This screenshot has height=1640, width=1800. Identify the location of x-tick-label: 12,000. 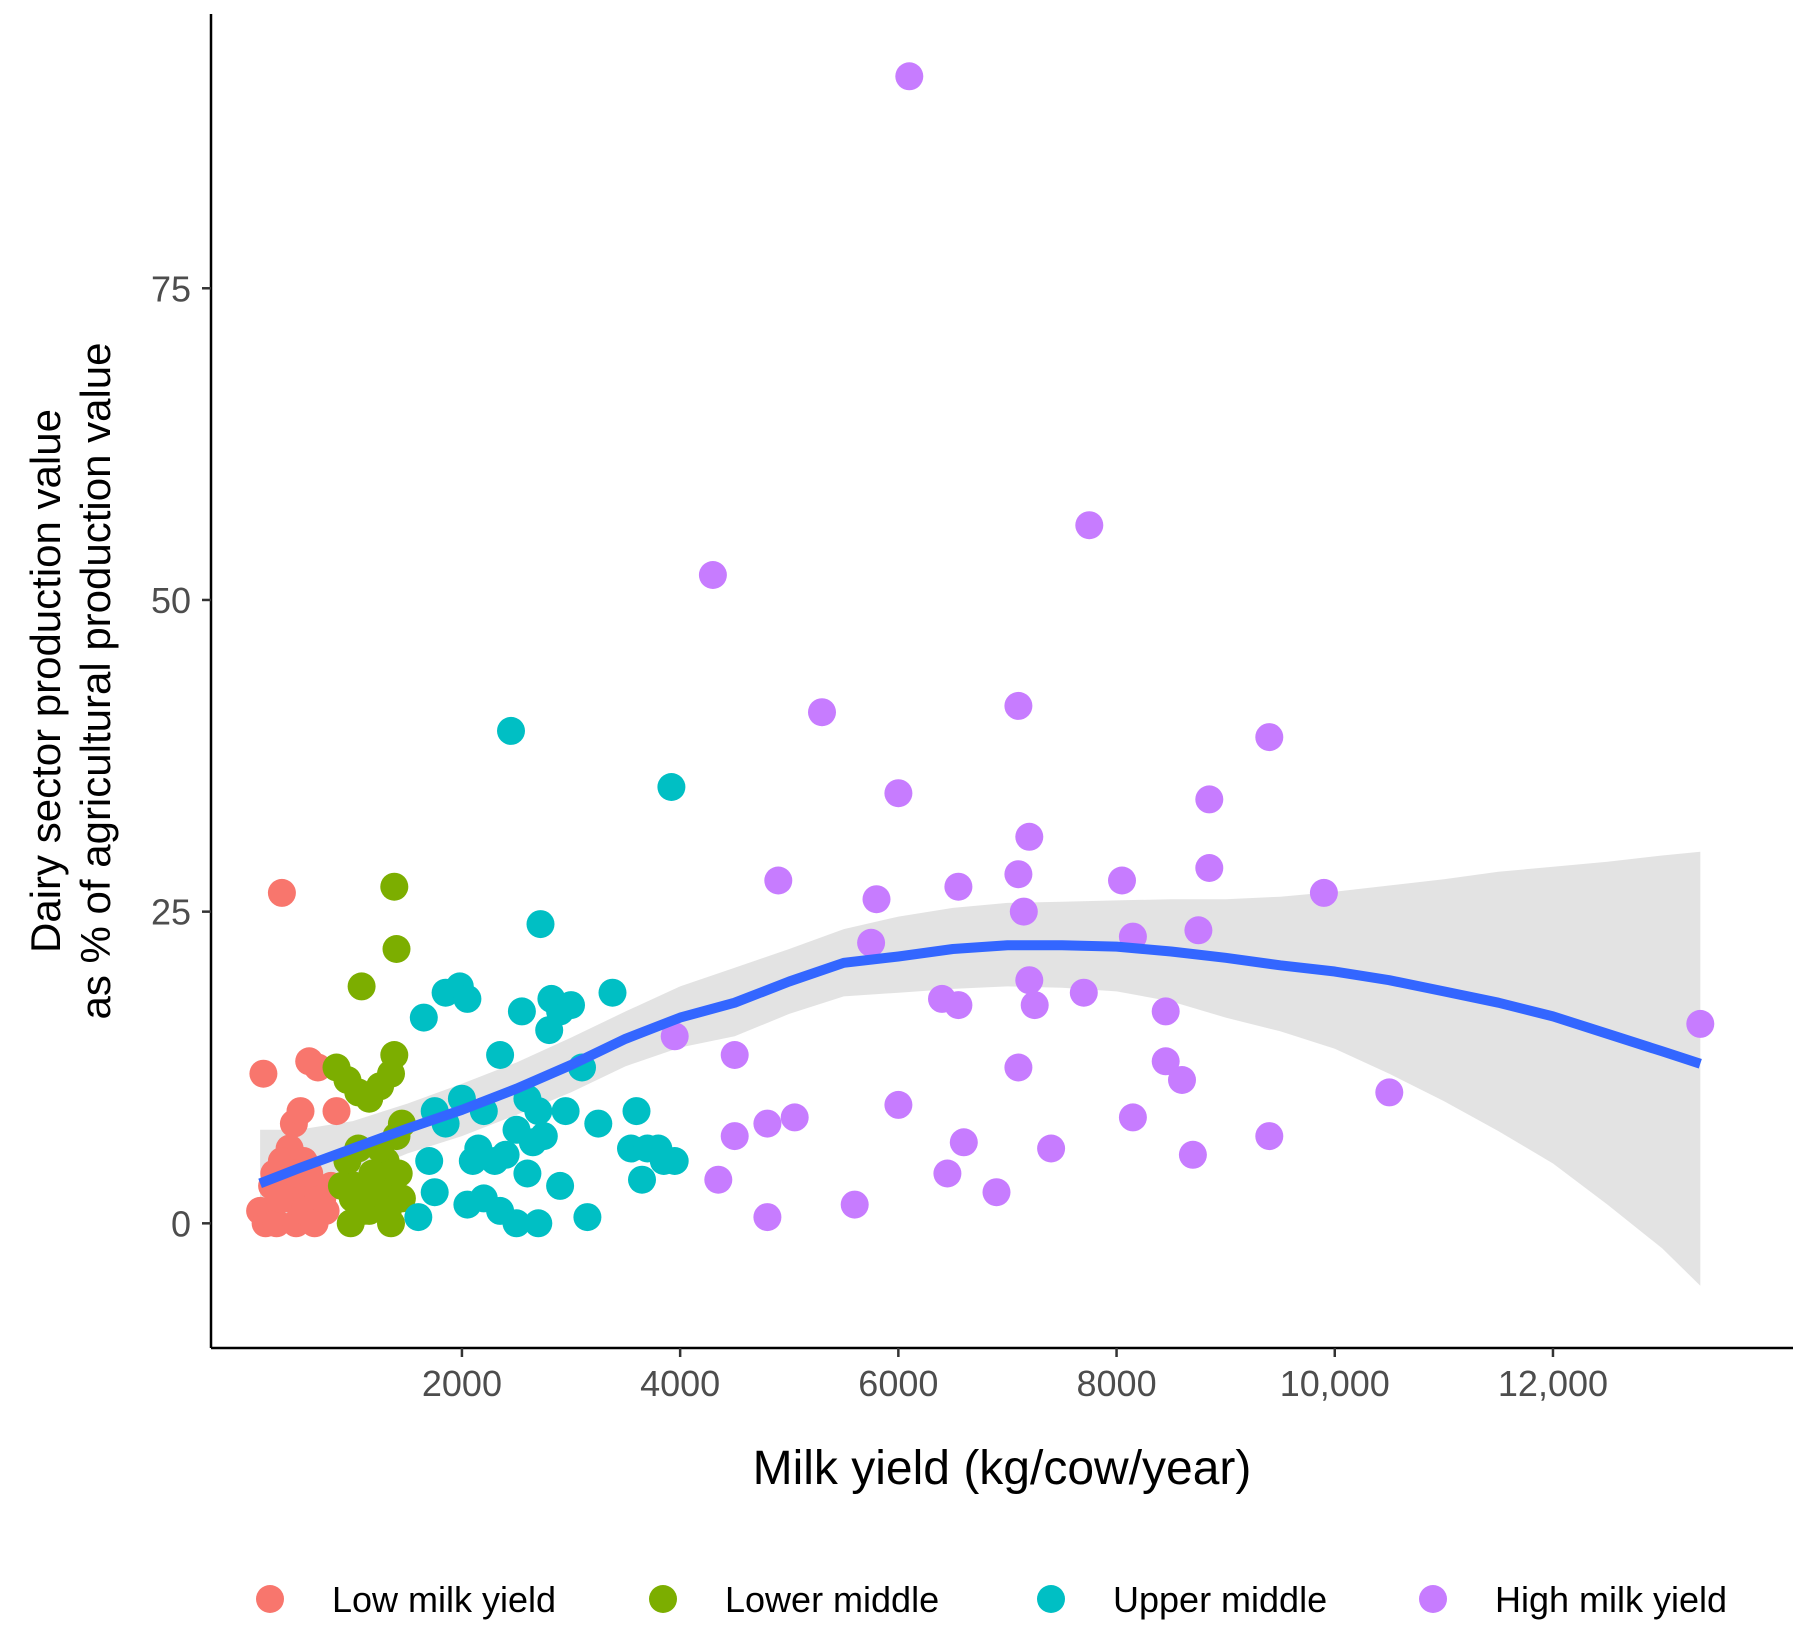
(1553, 1383).